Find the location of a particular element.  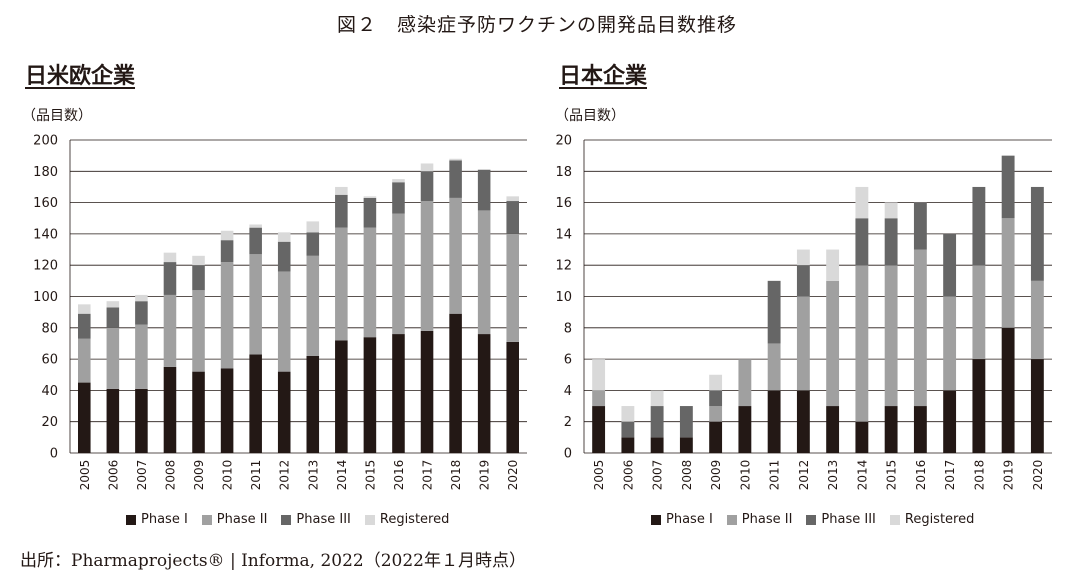

y-tick-label: 140 is located at coordinates (45, 234).